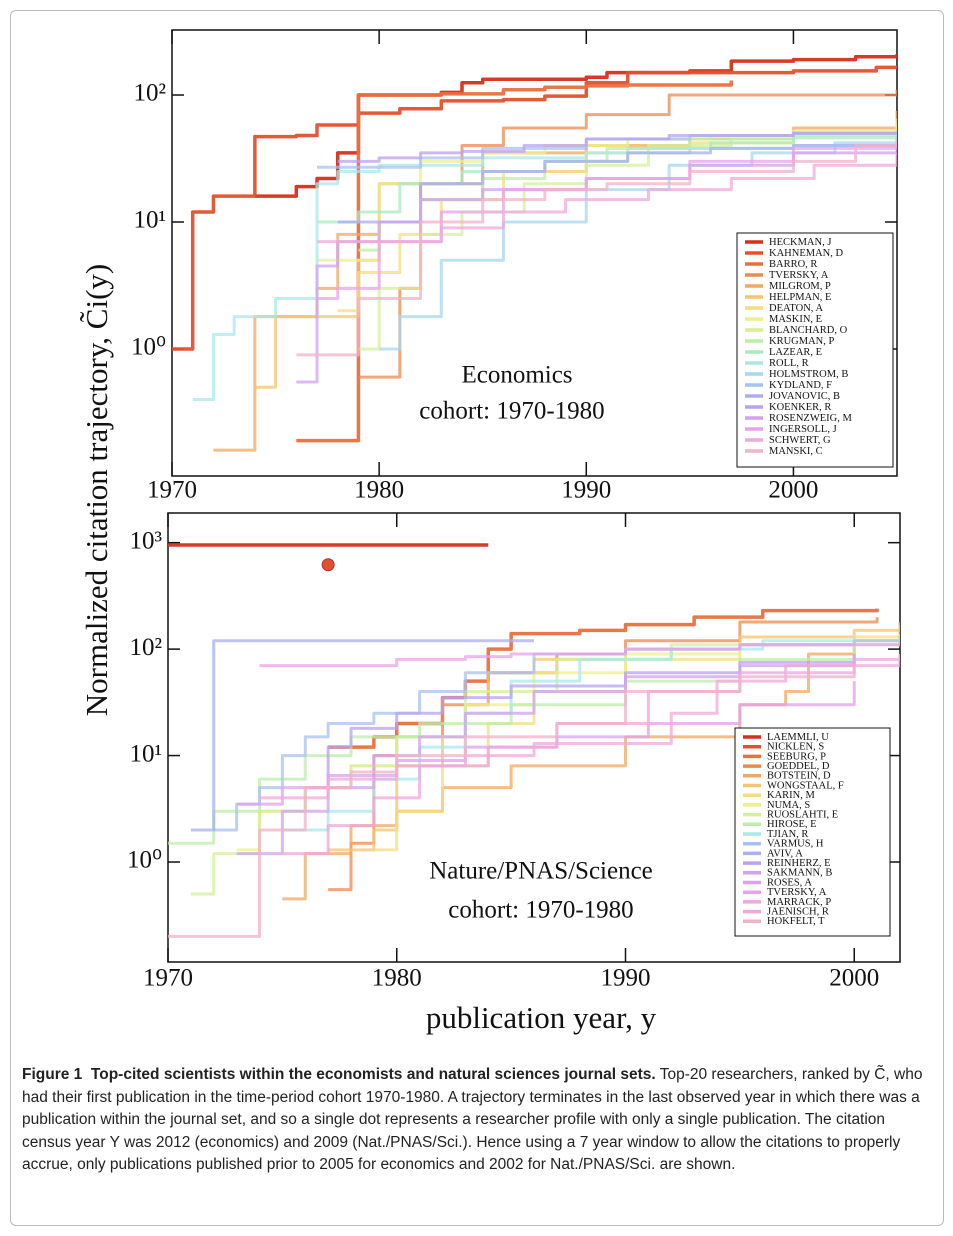 This screenshot has width=953, height=1236. Describe the element at coordinates (795, 844) in the screenshot. I see `legend-label: VARMUS, H` at that location.